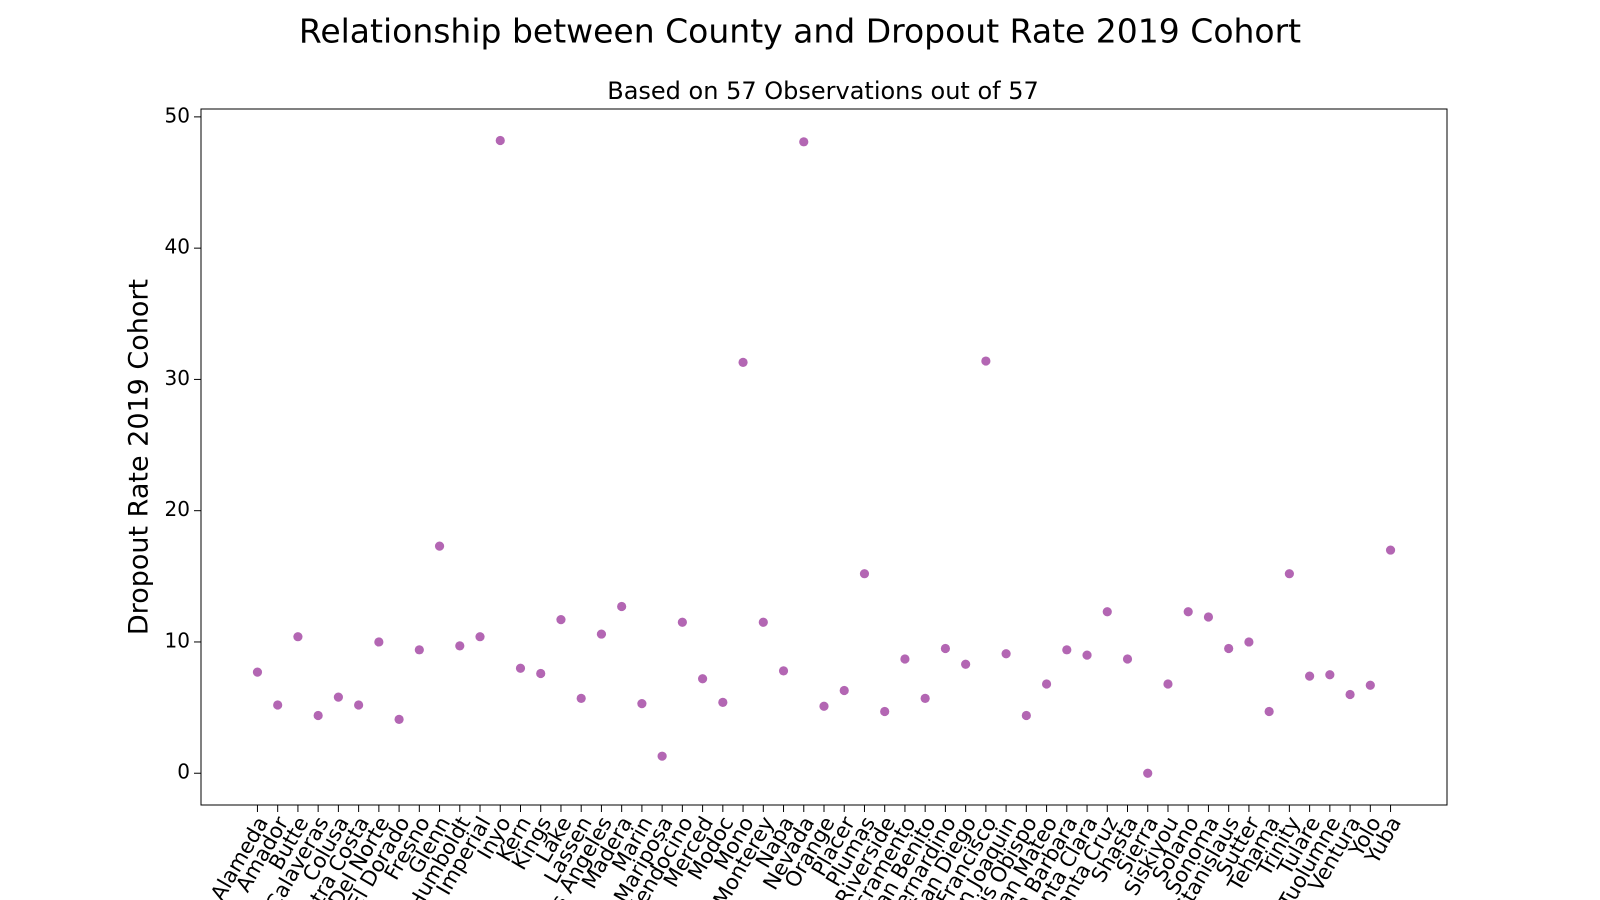  What do you see at coordinates (177, 509) in the screenshot?
I see `y-tick-label: 20` at bounding box center [177, 509].